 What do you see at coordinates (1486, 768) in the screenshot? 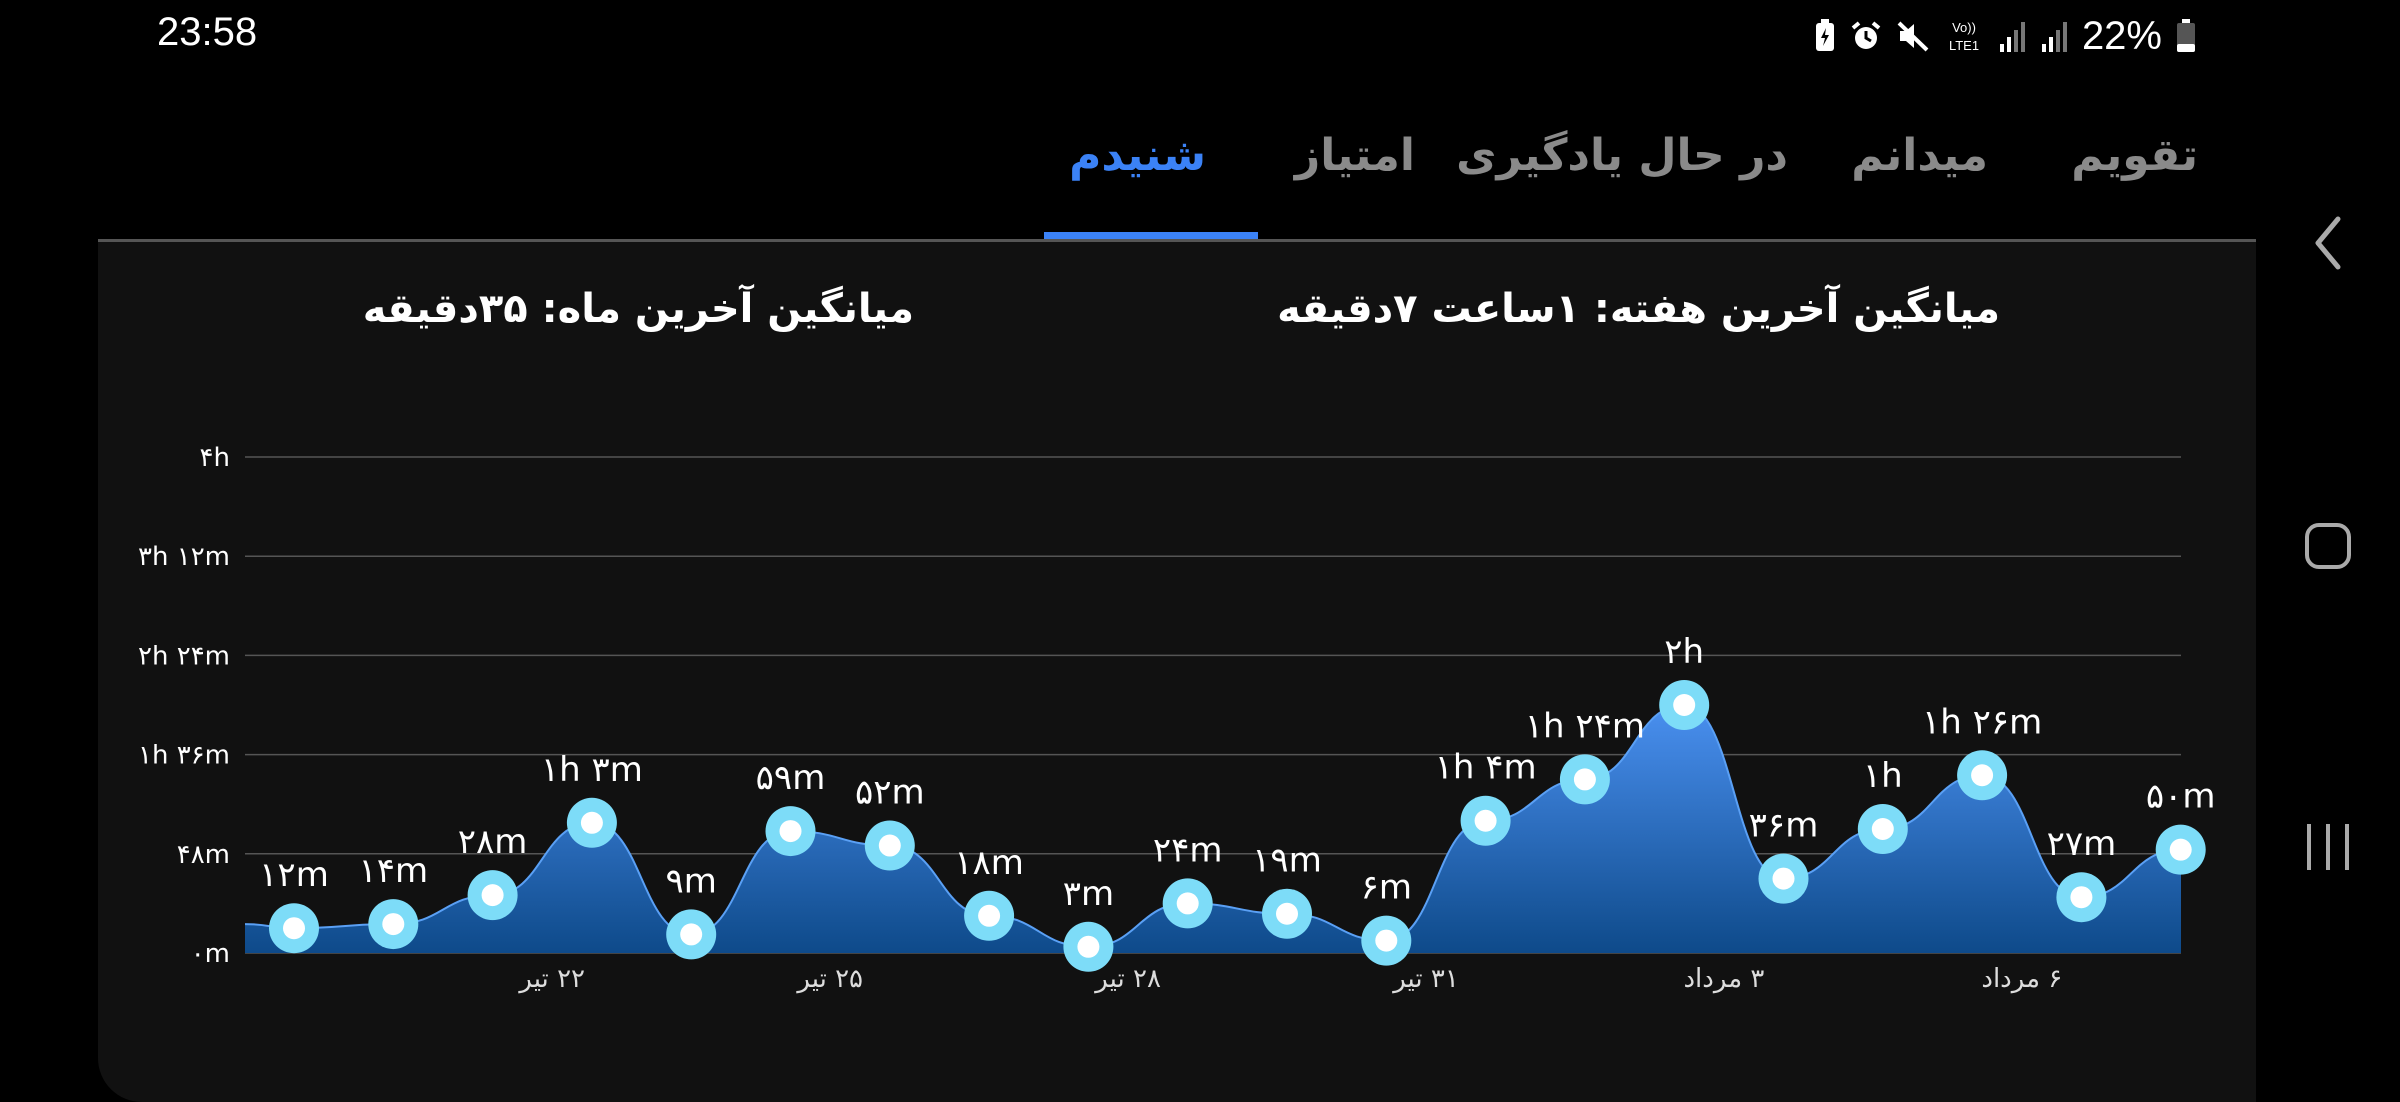
I see `data-label: ۱h ۴m` at bounding box center [1486, 768].